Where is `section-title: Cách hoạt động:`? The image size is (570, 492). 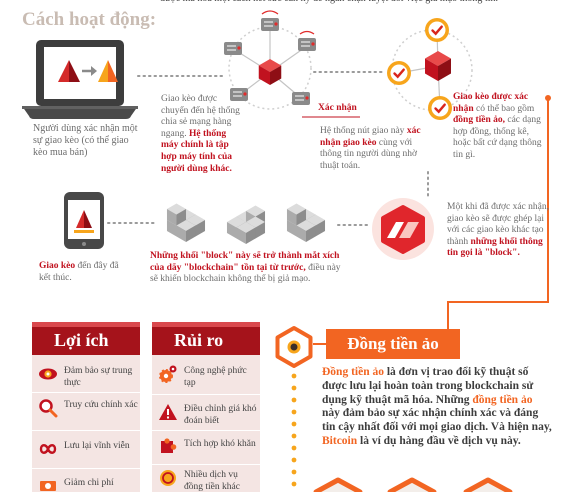 section-title: Cách hoạt động: is located at coordinates (89, 19).